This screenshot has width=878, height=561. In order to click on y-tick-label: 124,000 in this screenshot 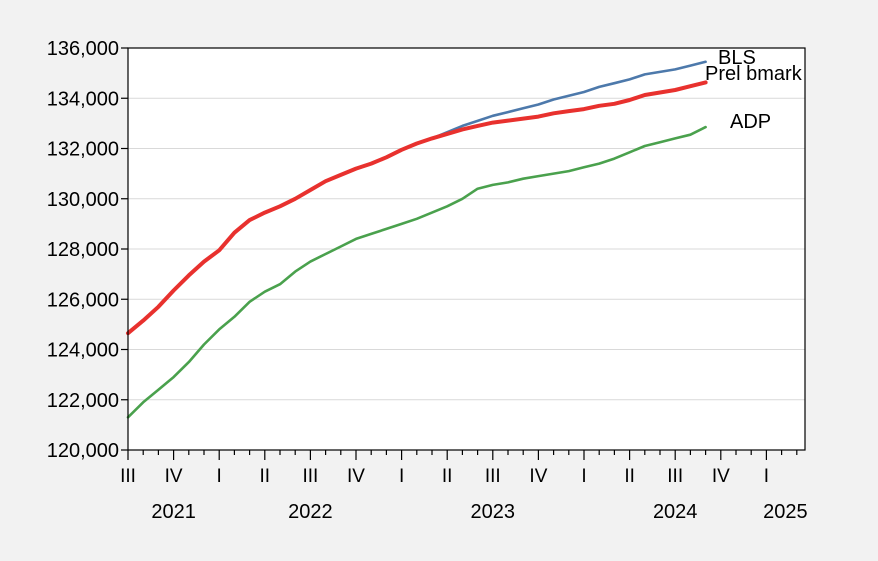, I will do `click(83, 351)`.